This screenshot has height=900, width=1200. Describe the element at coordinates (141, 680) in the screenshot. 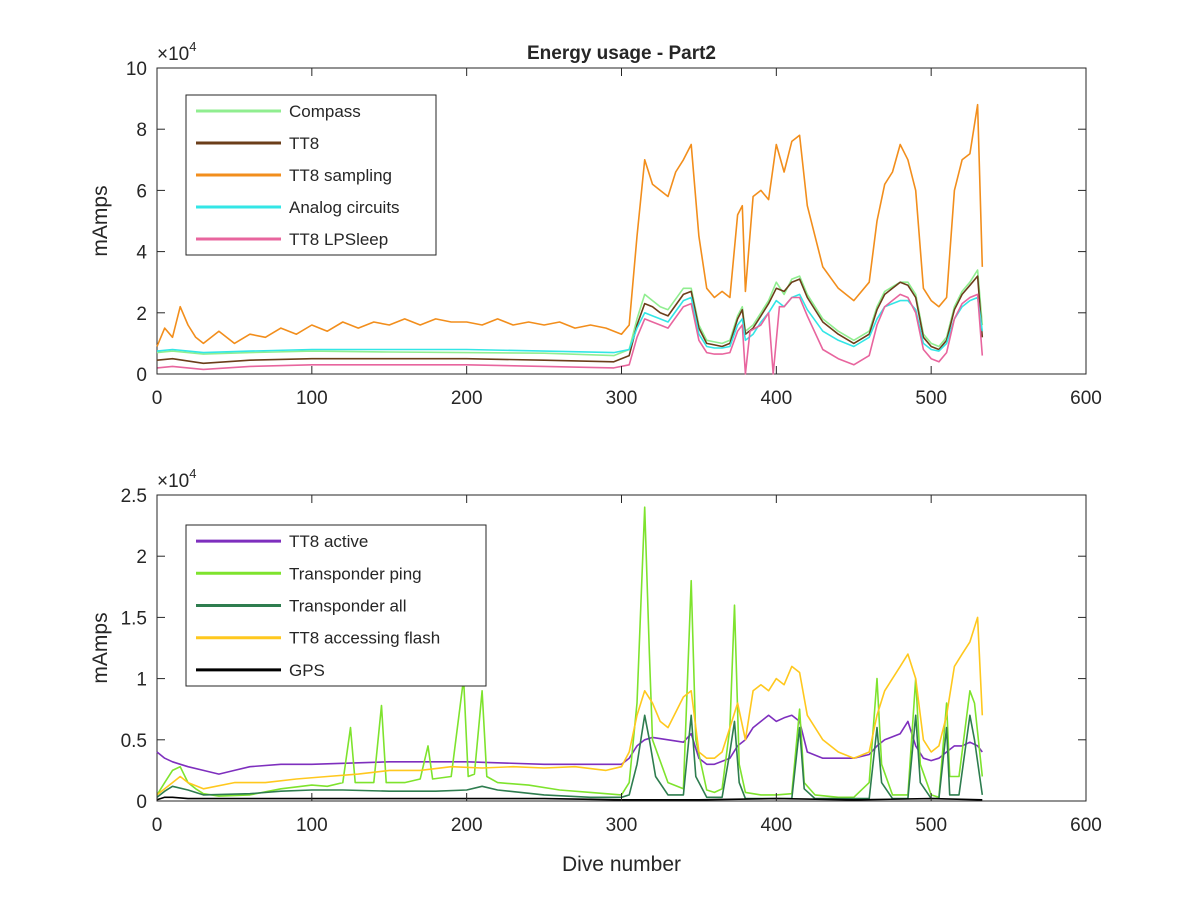

I see `y-tick-label: 1` at that location.